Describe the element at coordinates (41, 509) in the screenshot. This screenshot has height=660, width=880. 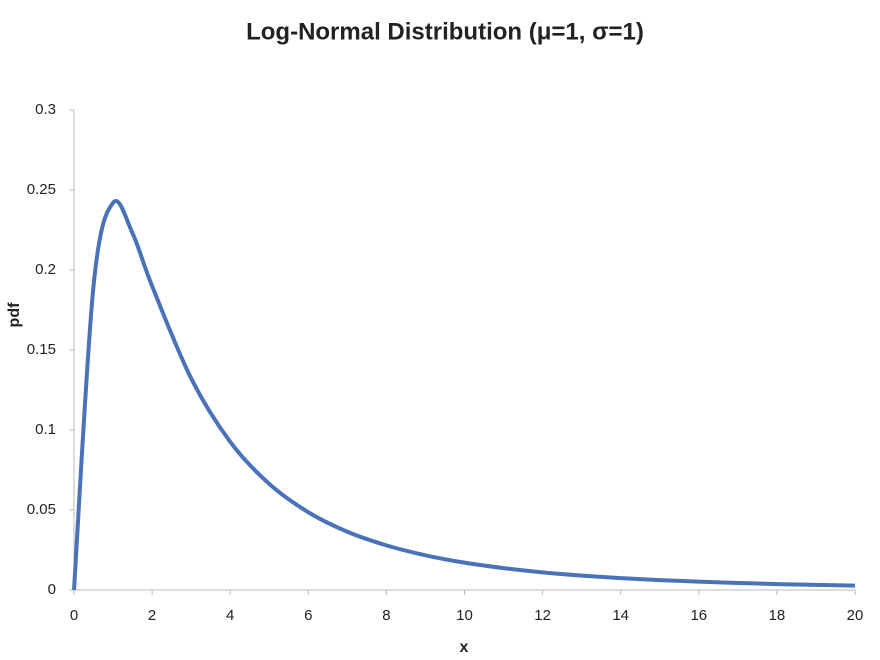
I see `y-tick-label: 0.05` at that location.